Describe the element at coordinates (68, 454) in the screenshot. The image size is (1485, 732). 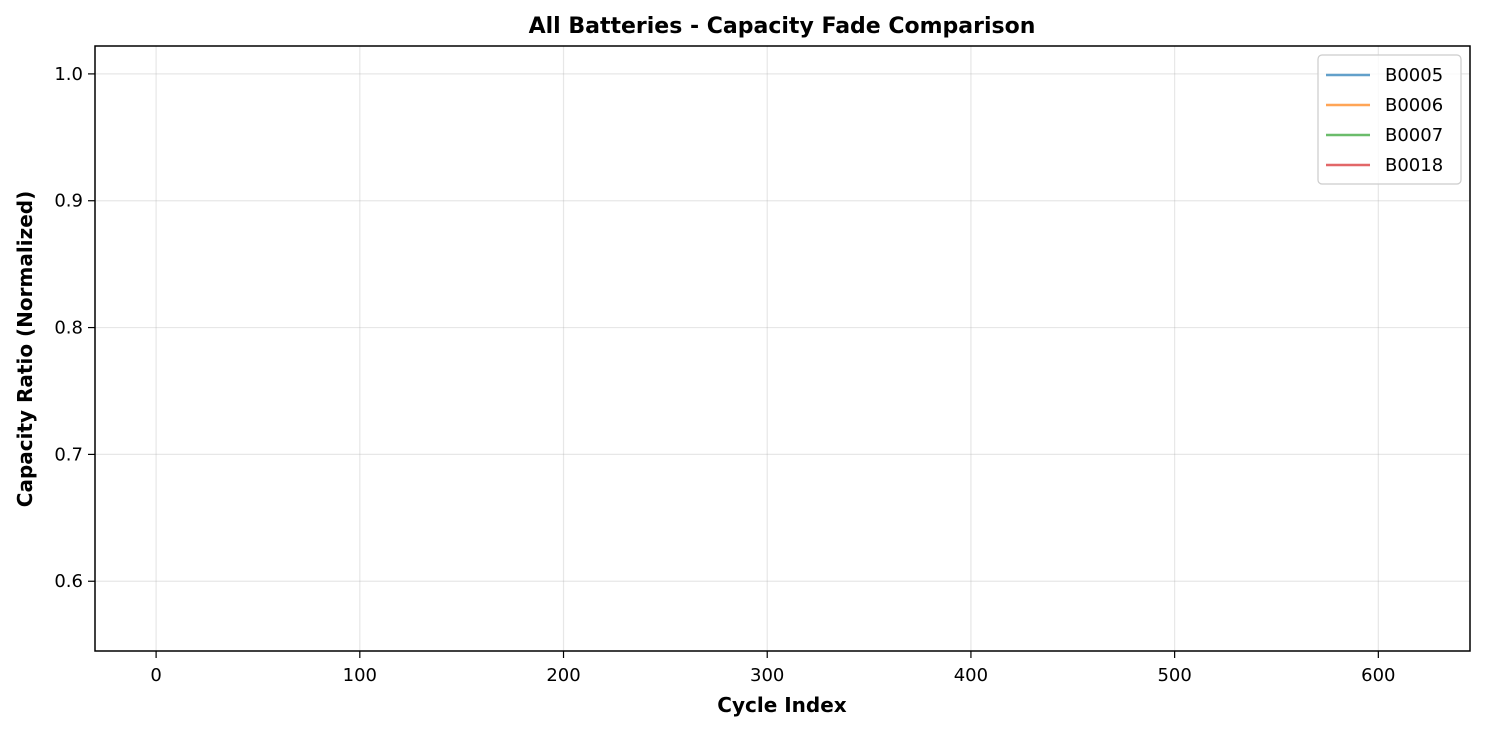
I see `y-tick-label: 0.7` at that location.